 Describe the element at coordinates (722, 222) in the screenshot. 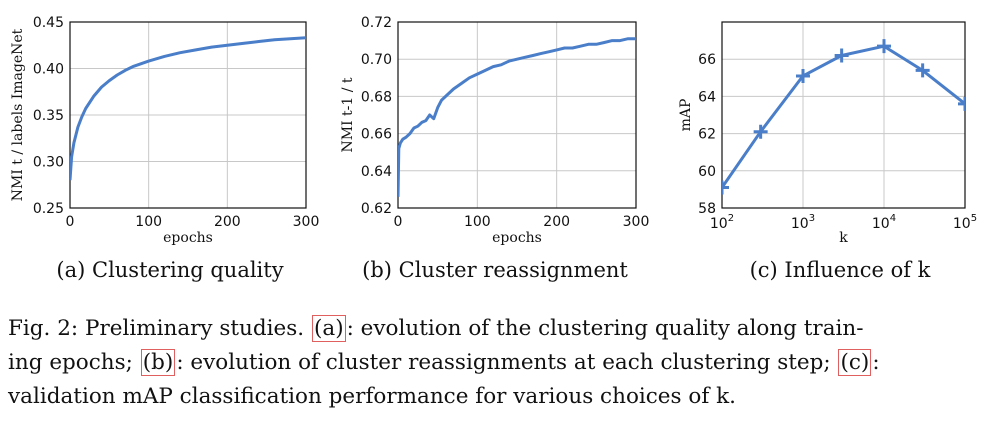

I see `chart2-xtick-label-0: 10²` at that location.